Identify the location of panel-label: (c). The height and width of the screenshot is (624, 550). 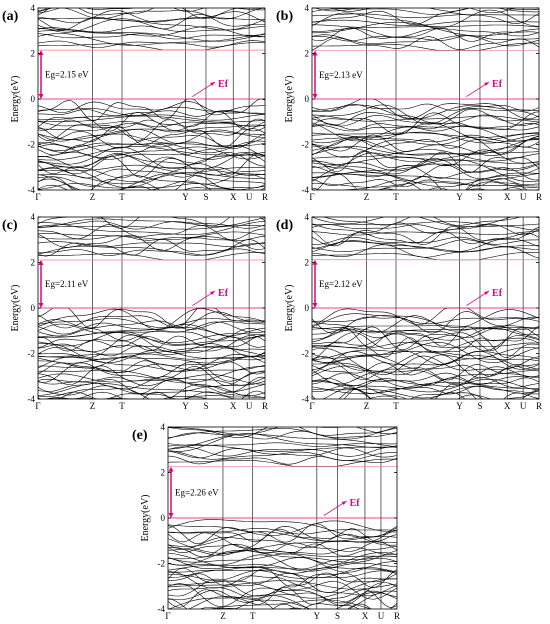
(10, 225).